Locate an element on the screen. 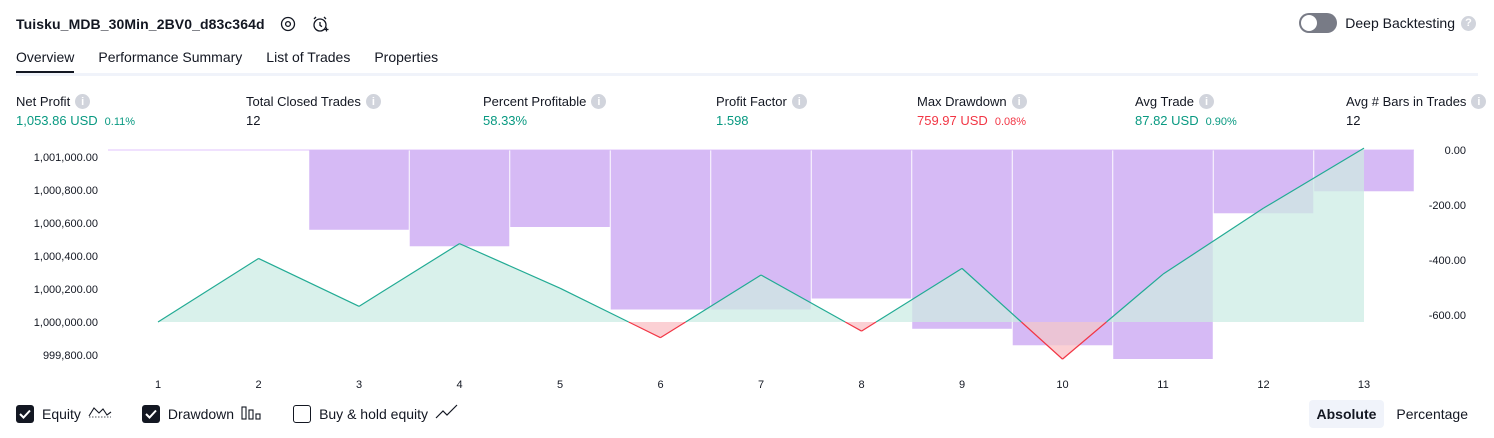  legend-label: Equity is located at coordinates (61, 413).